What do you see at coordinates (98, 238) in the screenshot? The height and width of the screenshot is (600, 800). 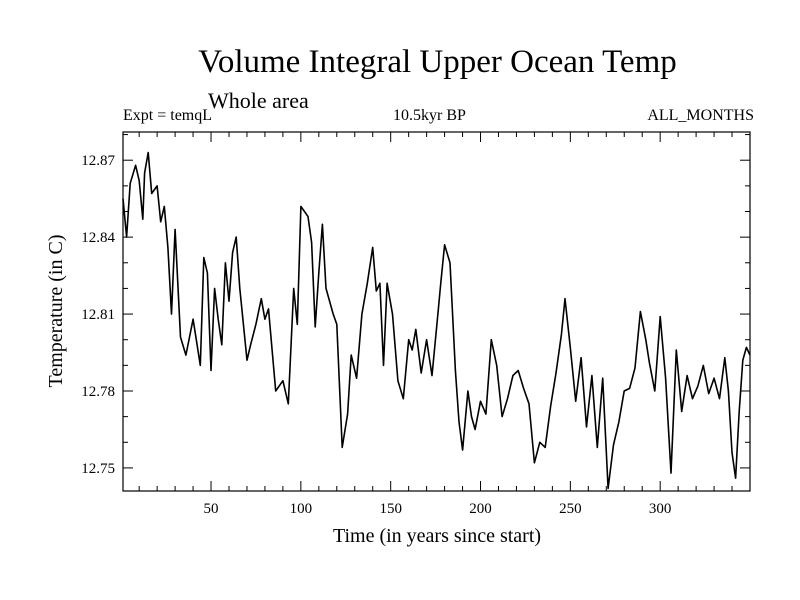 I see `y-tick-label: 12.84` at bounding box center [98, 238].